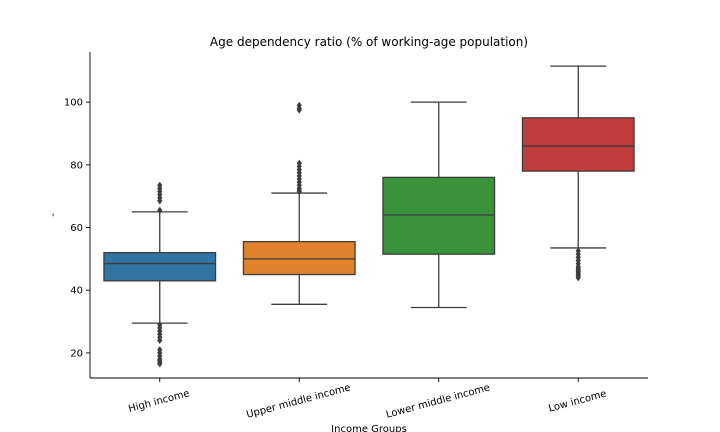 The image size is (720, 432). I want to click on x-tick-label: High income, so click(159, 401).